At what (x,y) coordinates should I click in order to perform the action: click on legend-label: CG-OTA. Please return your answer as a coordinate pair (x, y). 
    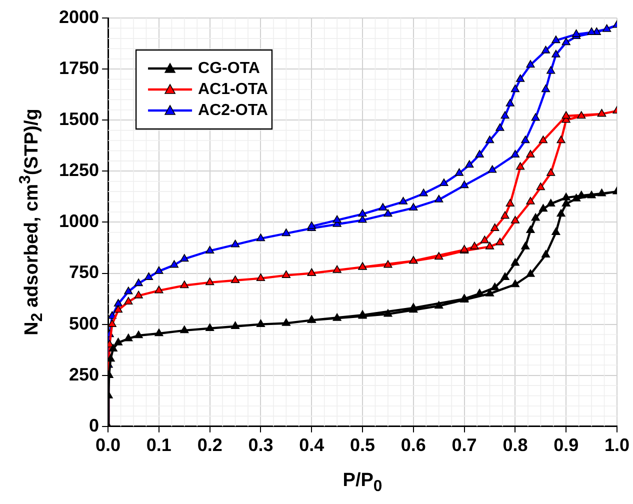
    Looking at the image, I should click on (229, 68).